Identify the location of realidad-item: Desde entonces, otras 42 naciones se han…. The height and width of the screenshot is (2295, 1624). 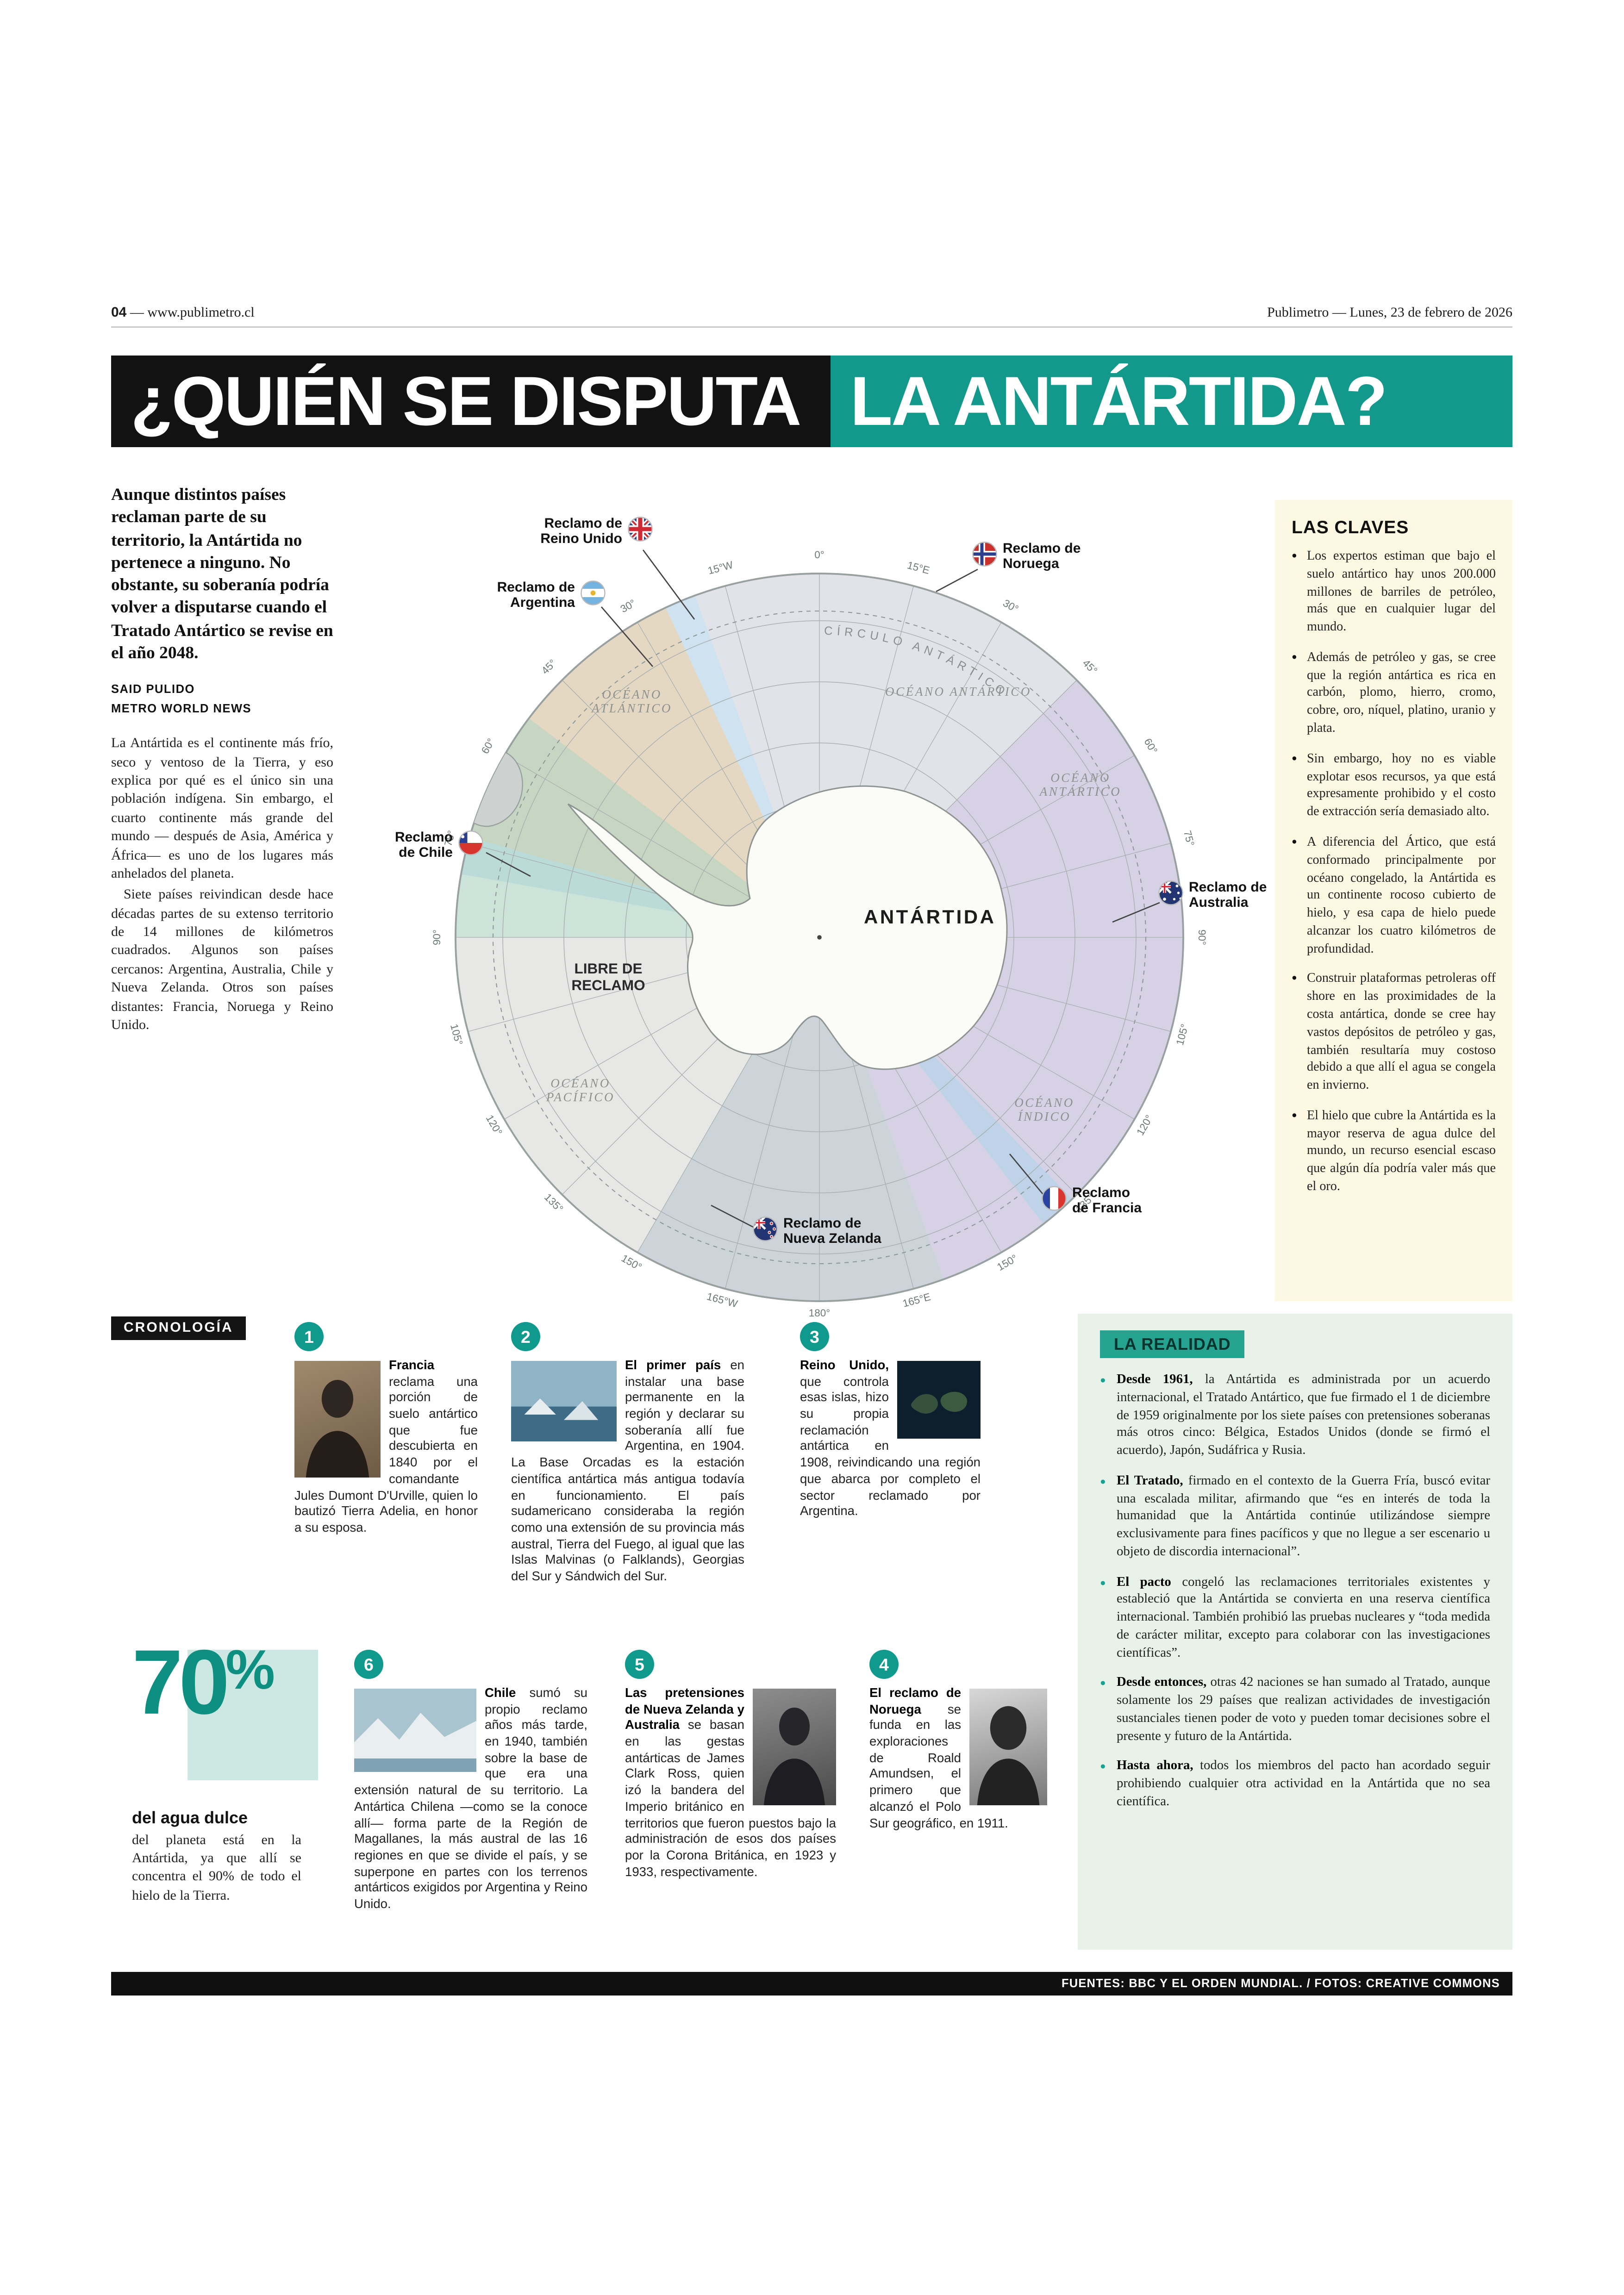
(1295, 1710).